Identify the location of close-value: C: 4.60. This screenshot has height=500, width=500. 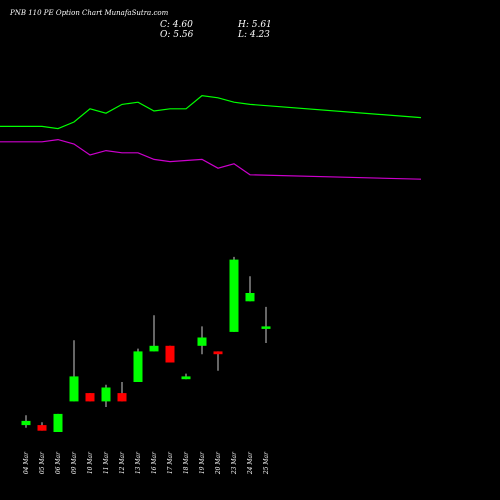
(176, 25).